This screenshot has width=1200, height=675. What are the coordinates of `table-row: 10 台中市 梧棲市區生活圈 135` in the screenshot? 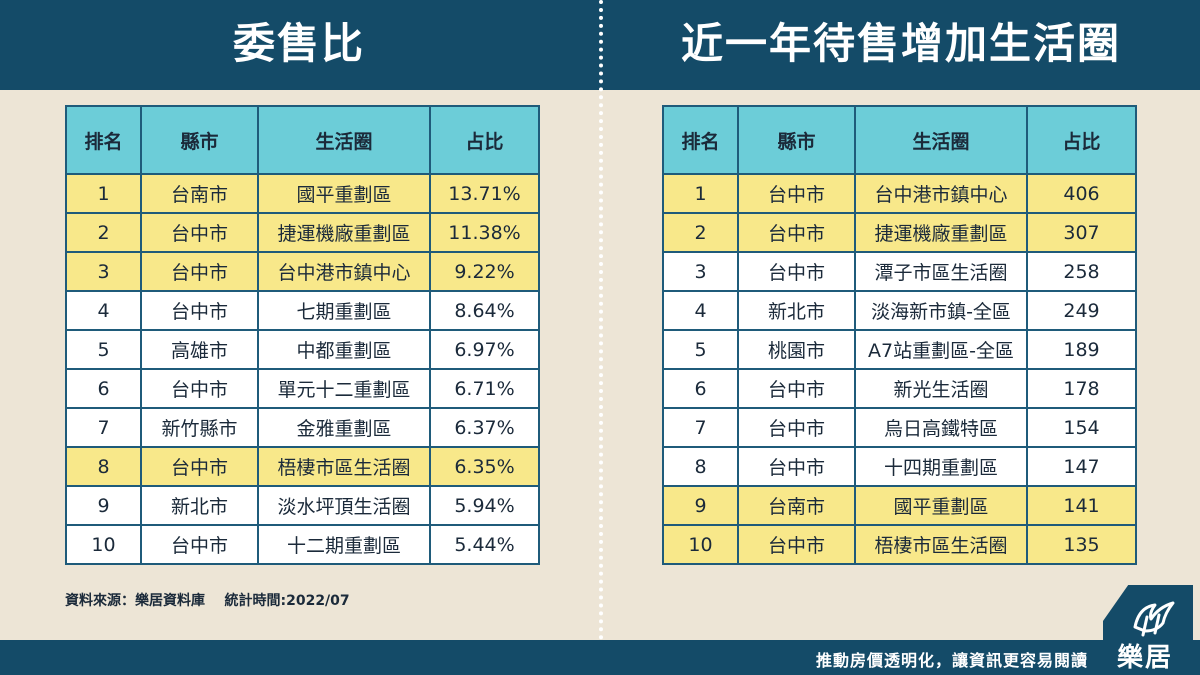 It's located at (899, 544).